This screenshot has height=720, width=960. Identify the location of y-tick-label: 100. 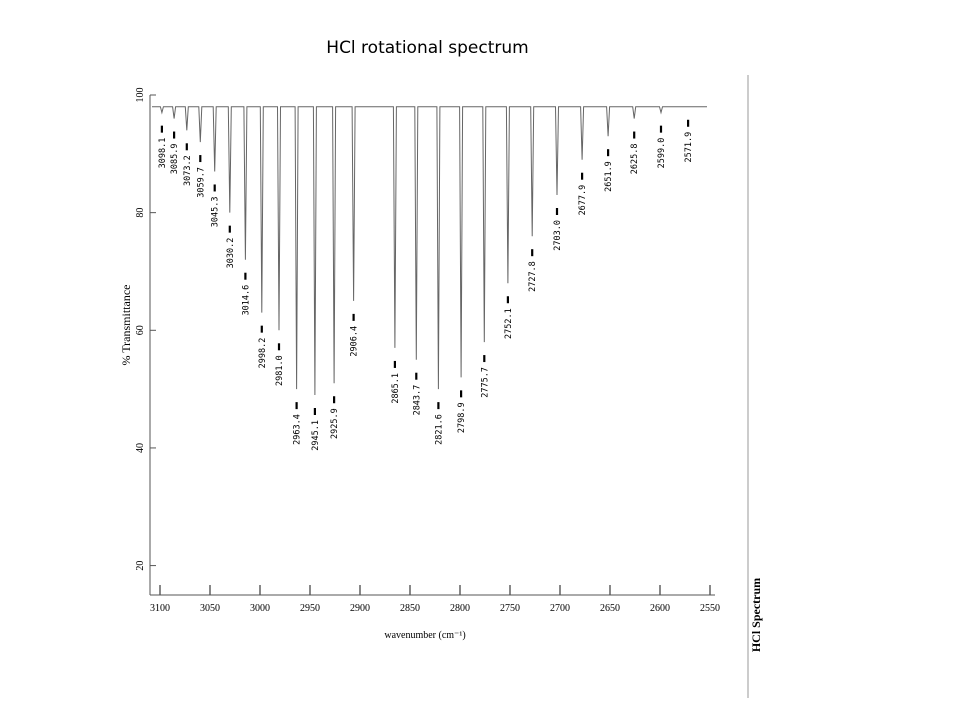
(140, 95).